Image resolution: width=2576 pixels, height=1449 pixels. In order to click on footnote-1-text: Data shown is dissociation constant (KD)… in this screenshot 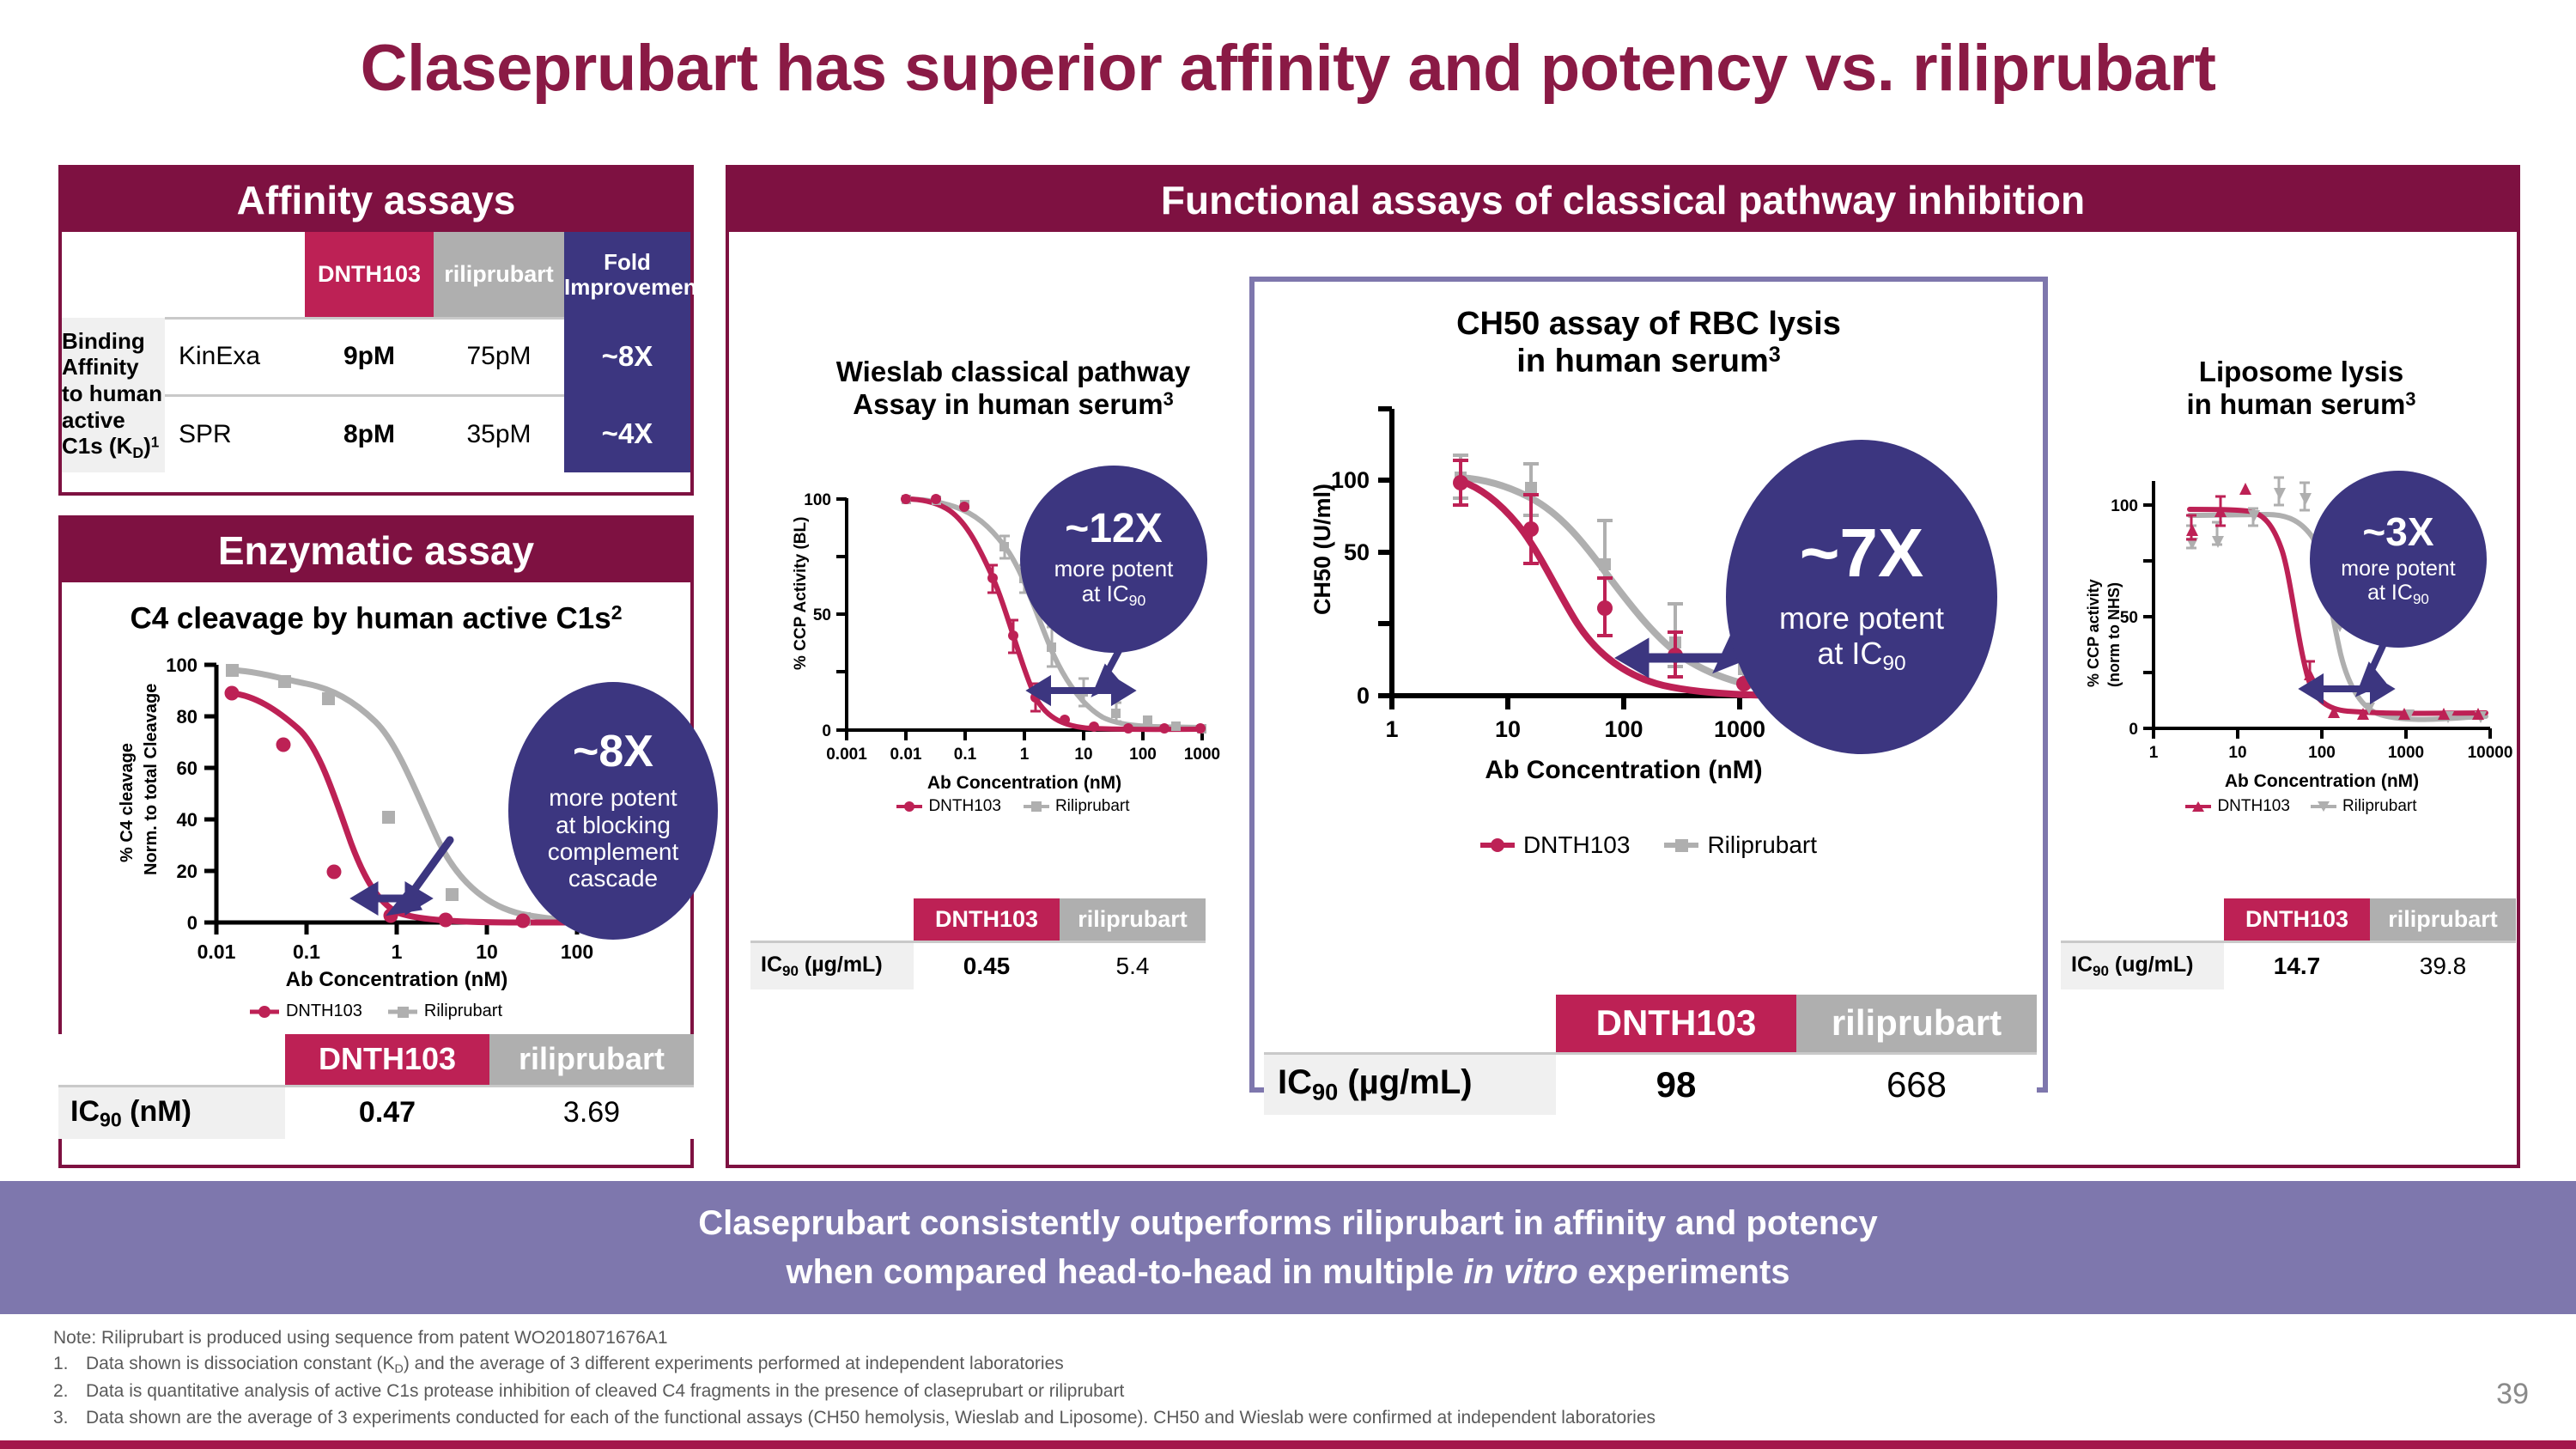, I will do `click(575, 1365)`.